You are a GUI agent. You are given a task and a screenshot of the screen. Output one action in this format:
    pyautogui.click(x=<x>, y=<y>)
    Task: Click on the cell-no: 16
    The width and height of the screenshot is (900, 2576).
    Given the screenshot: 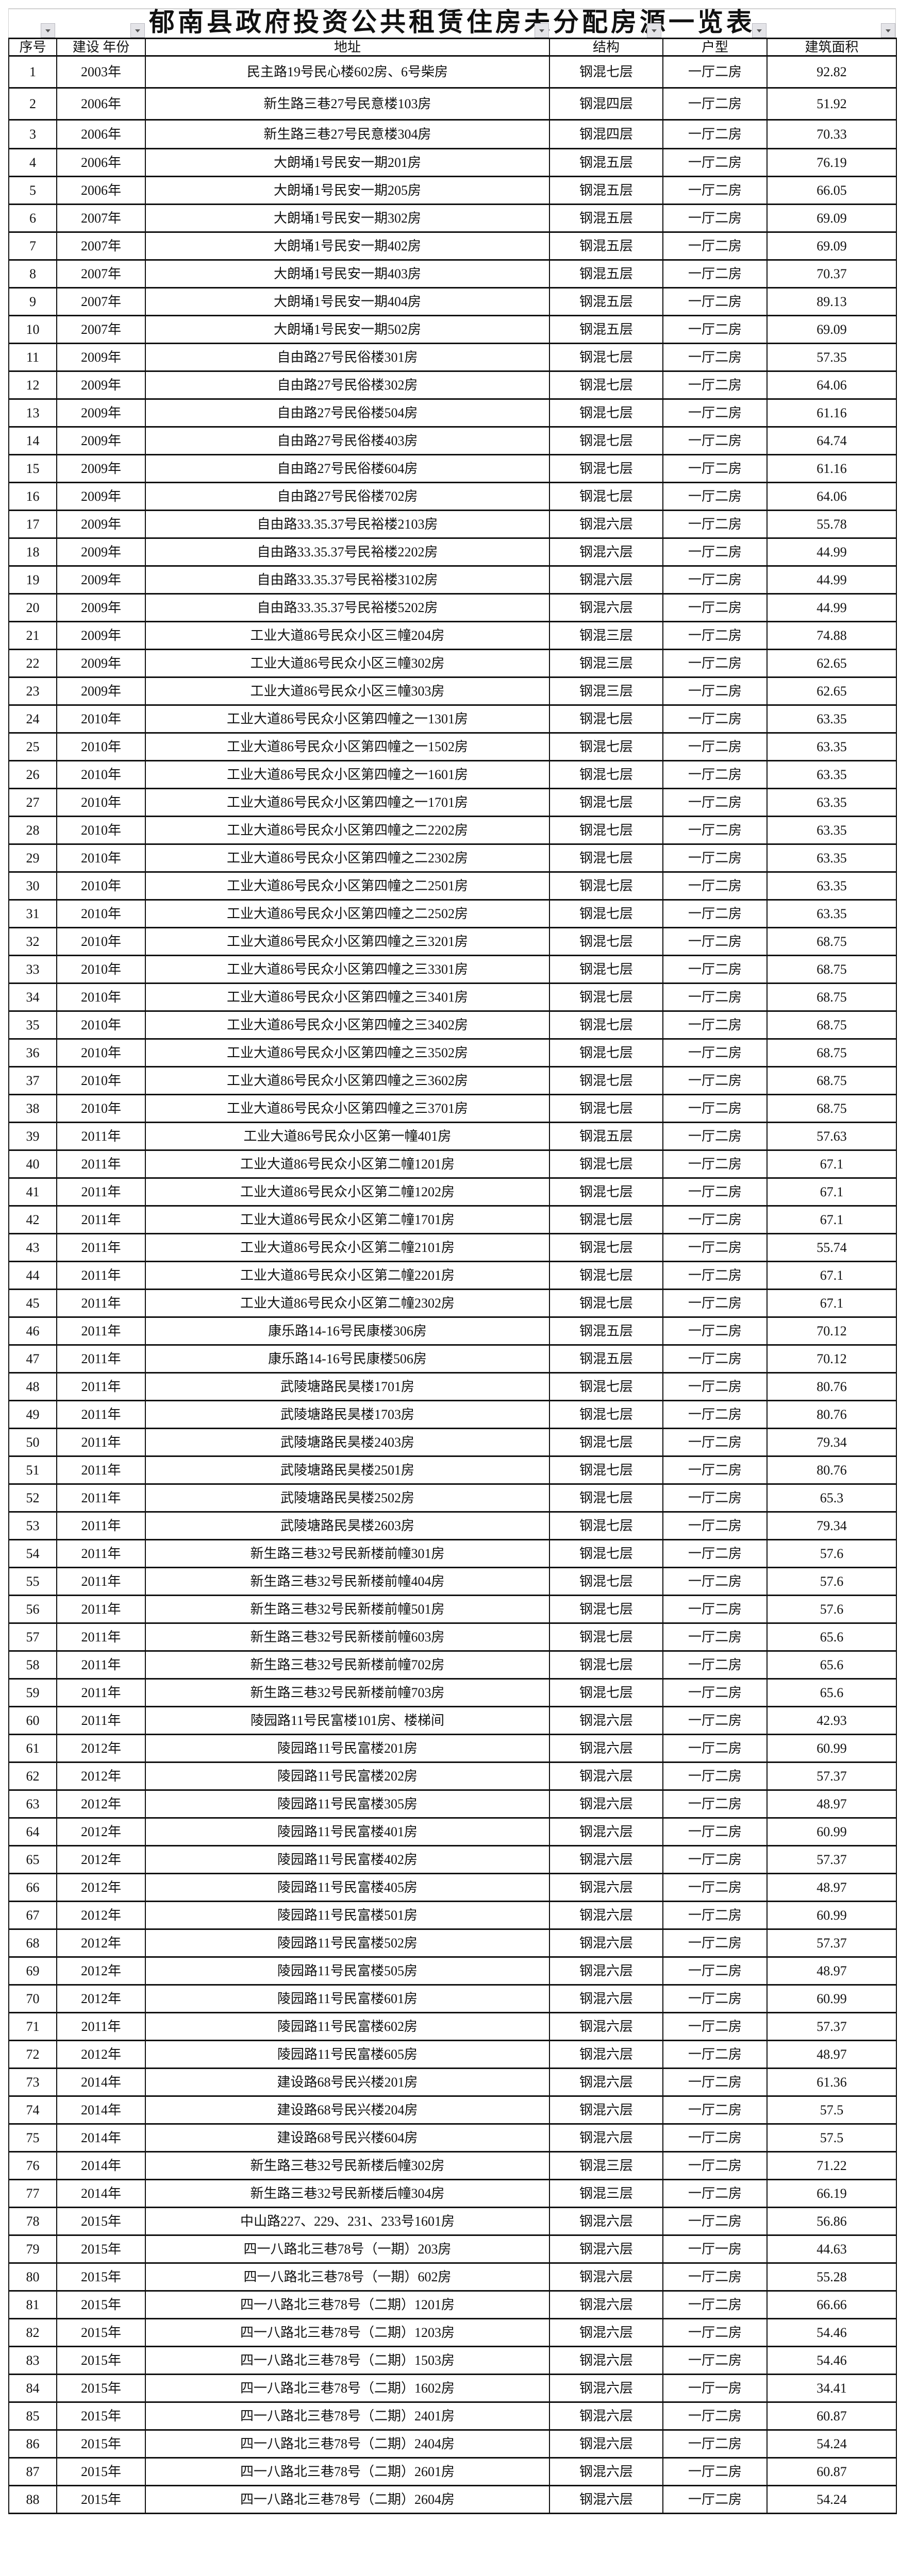 What is the action you would take?
    pyautogui.click(x=32, y=497)
    